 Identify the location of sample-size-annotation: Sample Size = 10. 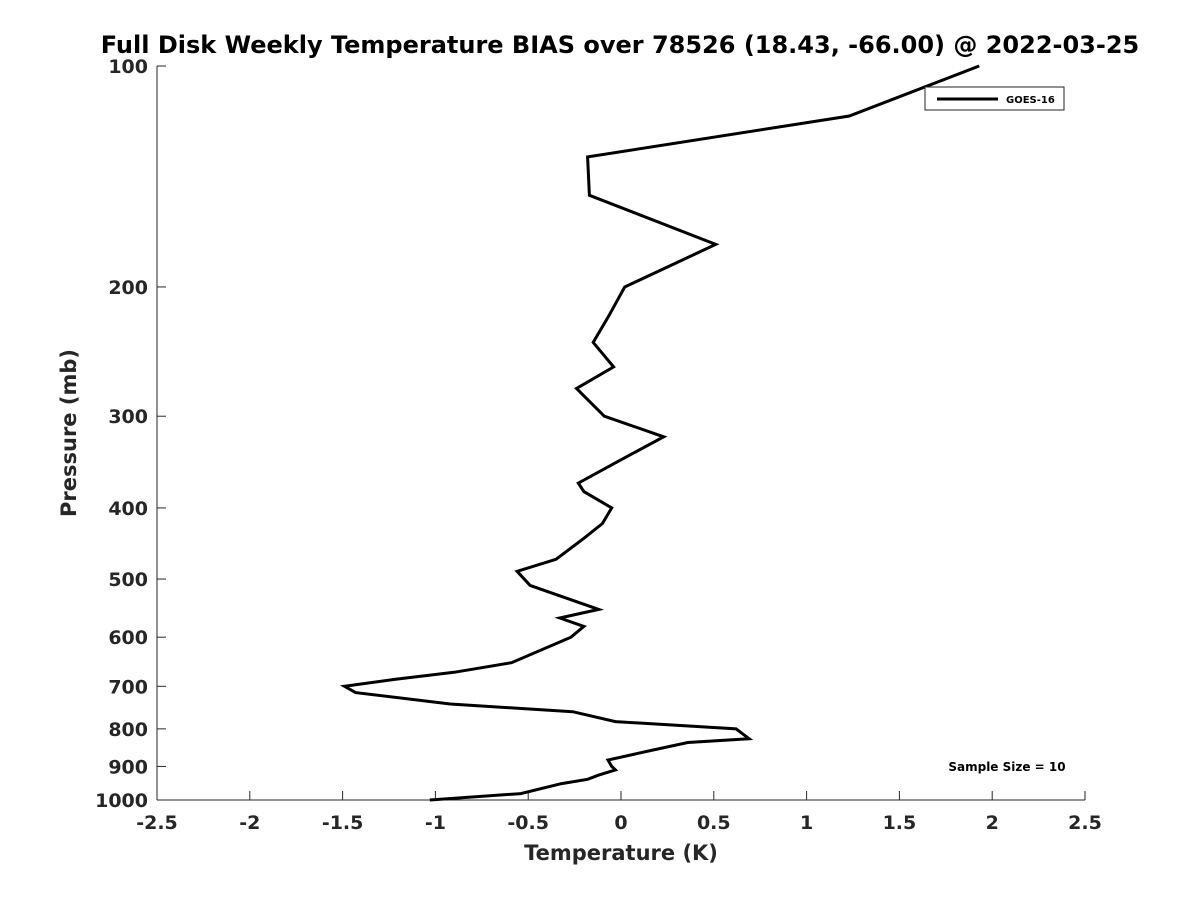
(1006, 767).